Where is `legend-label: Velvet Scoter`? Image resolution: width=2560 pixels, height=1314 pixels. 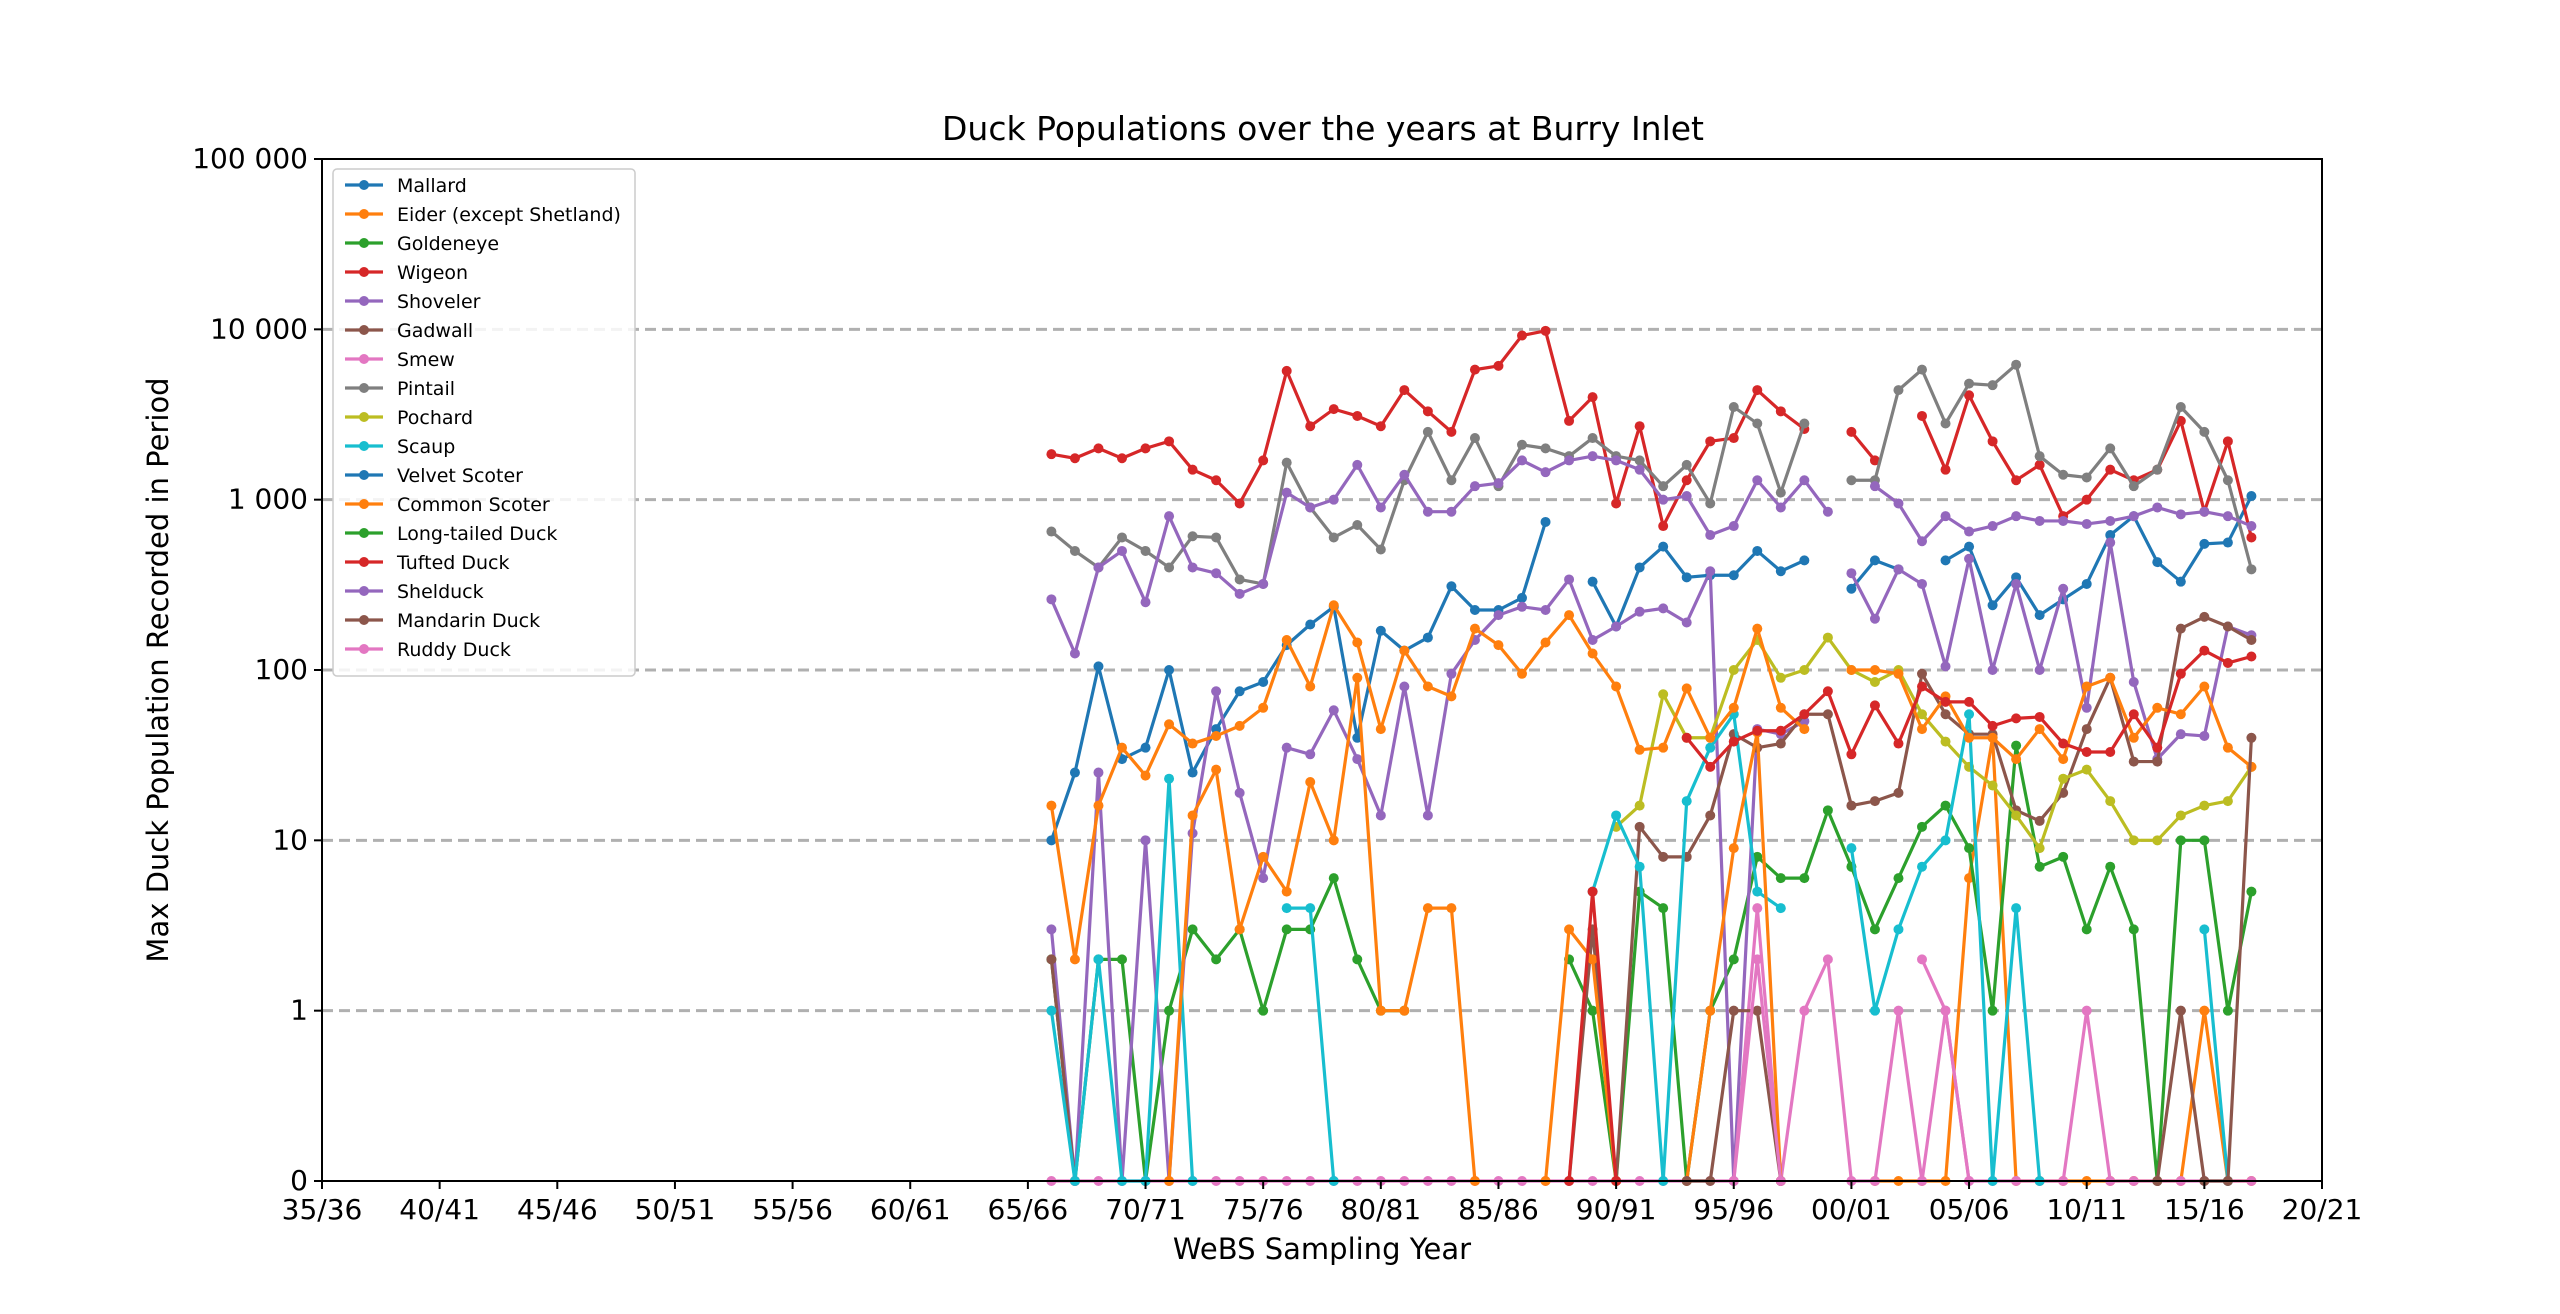 legend-label: Velvet Scoter is located at coordinates (460, 476).